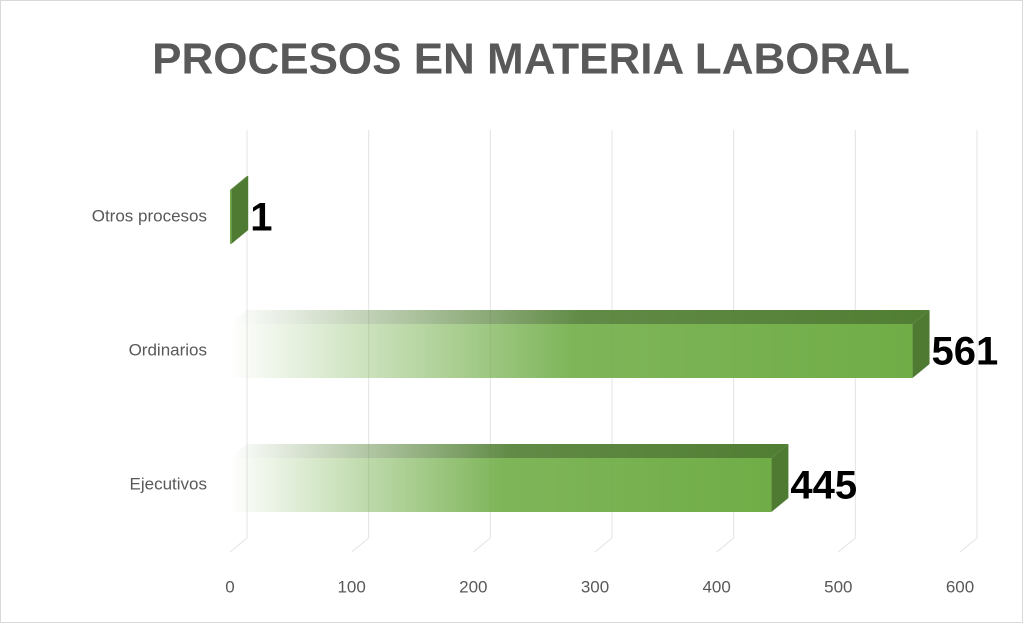 This screenshot has width=1035, height=624. What do you see at coordinates (168, 483) in the screenshot?
I see `y-tick-label: Ejecutivos` at bounding box center [168, 483].